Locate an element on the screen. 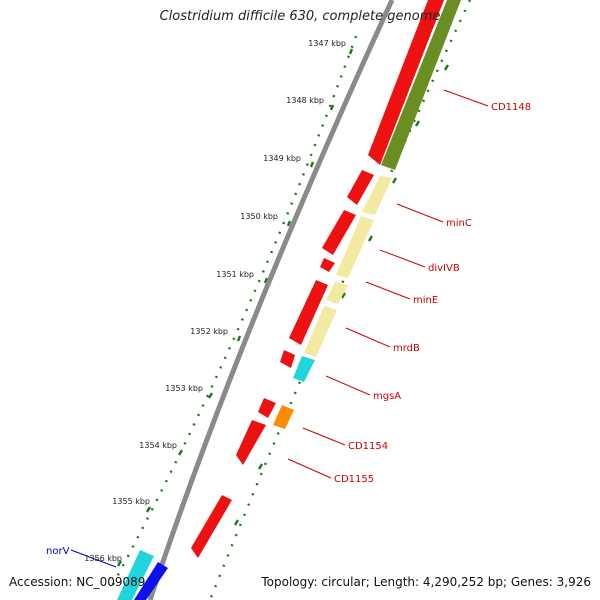 The width and height of the screenshot is (600, 600). tick-label: 1347 kbp is located at coordinates (327, 43).